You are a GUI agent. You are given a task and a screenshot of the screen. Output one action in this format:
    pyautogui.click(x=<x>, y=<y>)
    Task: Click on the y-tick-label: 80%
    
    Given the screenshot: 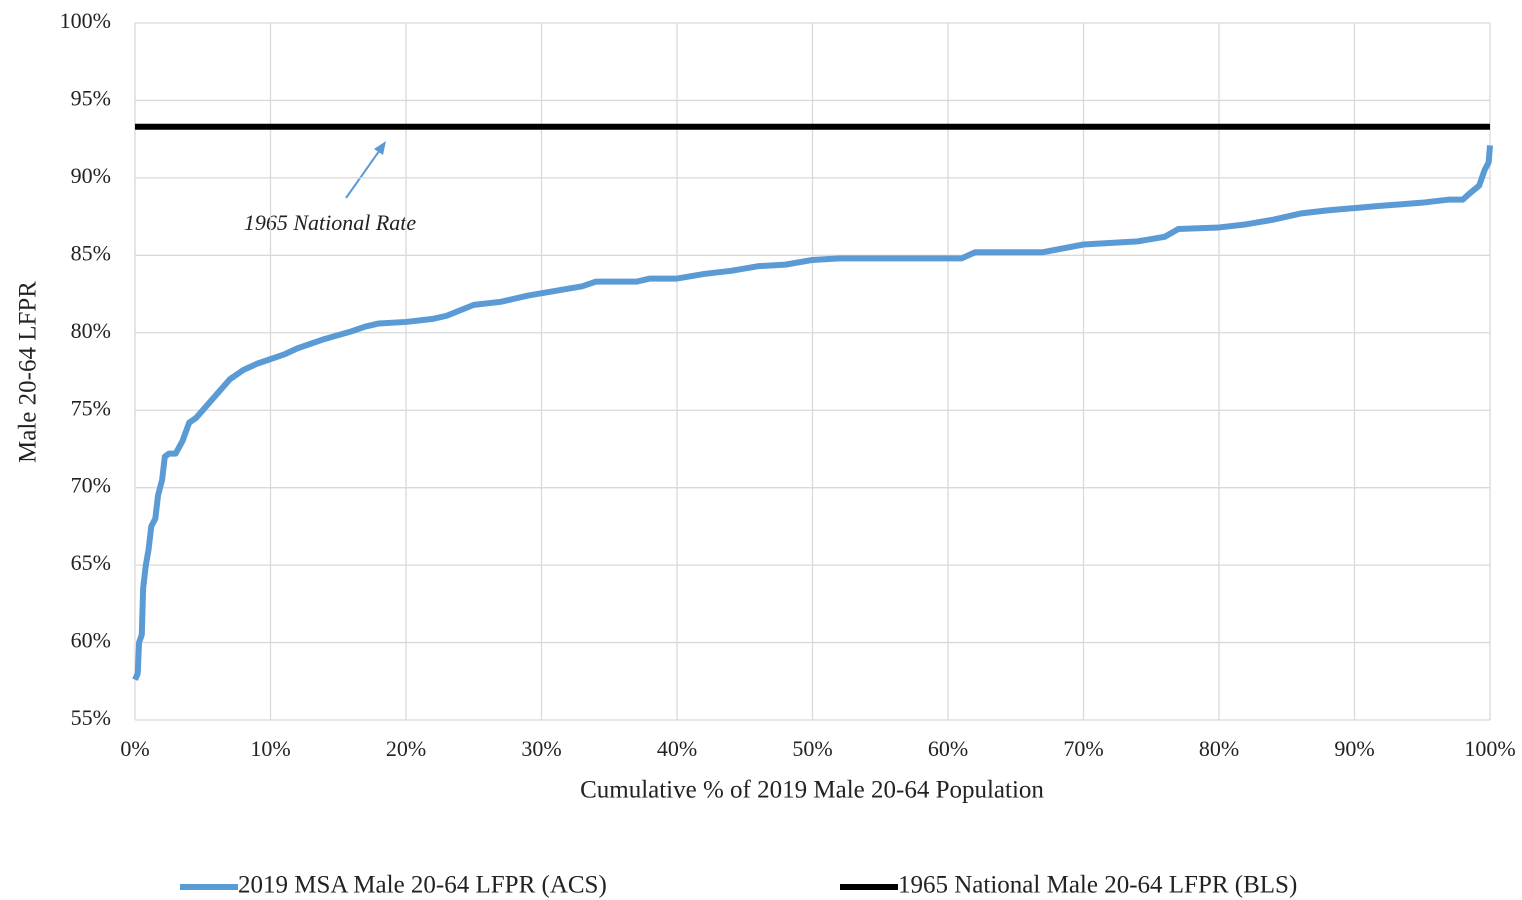 What is the action you would take?
    pyautogui.click(x=91, y=330)
    